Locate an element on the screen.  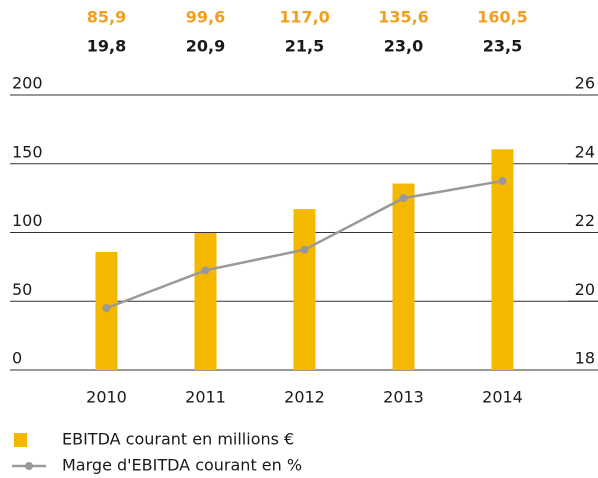
value-label: 23,5 is located at coordinates (502, 46).